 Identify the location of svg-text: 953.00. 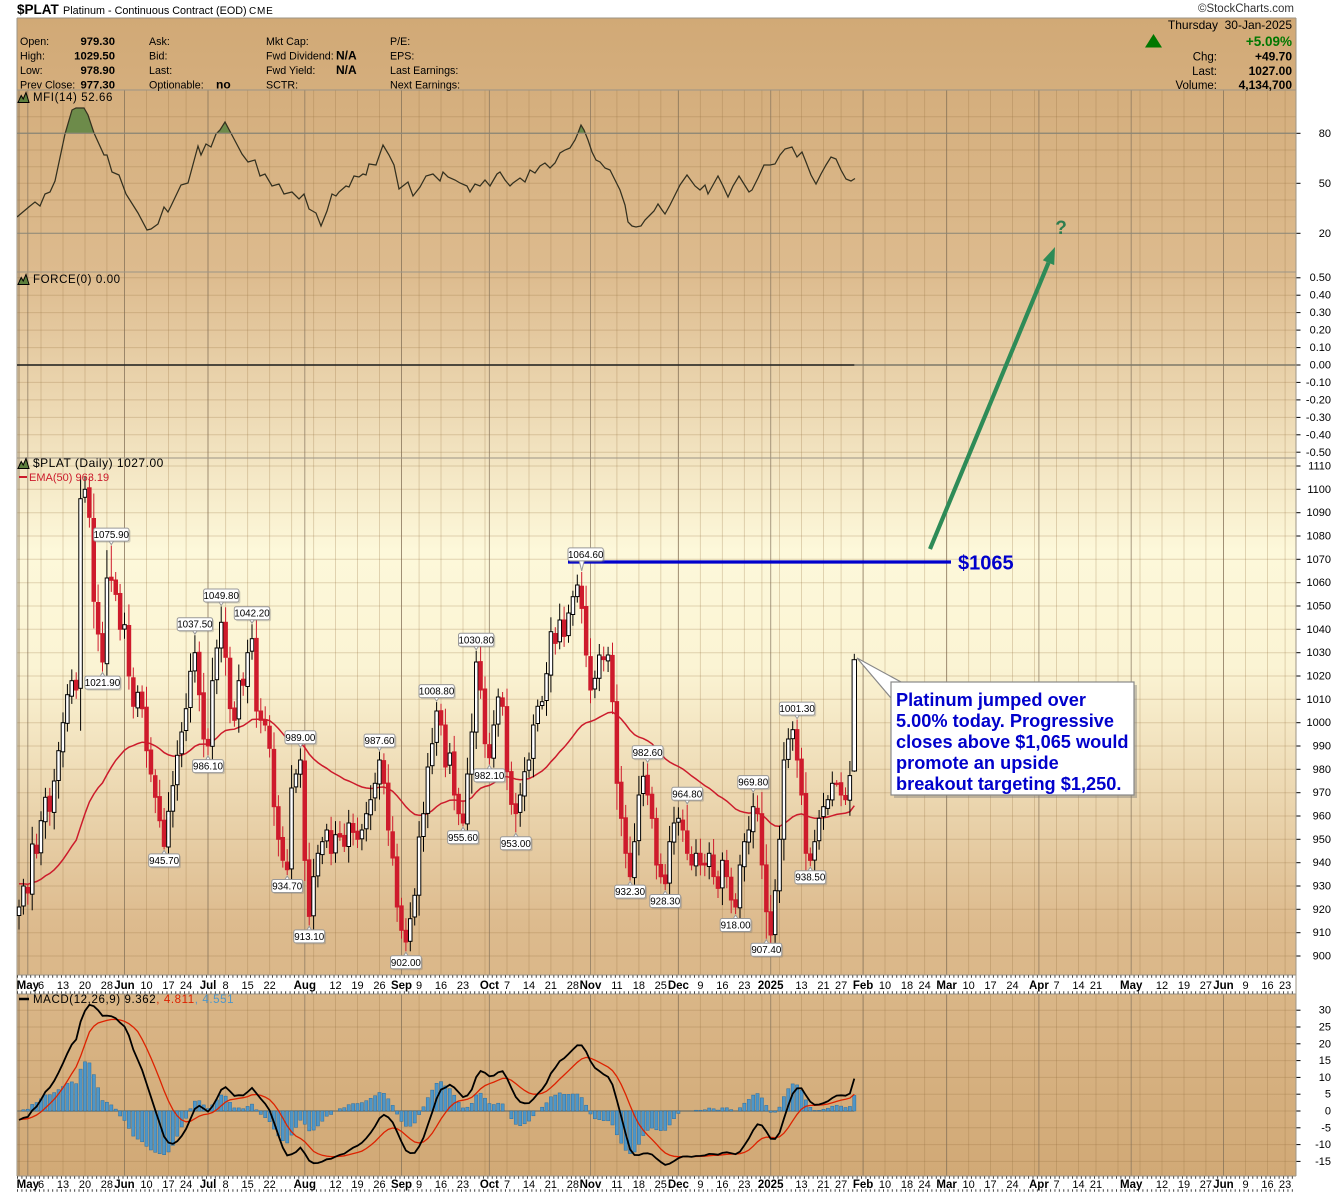
(516, 844).